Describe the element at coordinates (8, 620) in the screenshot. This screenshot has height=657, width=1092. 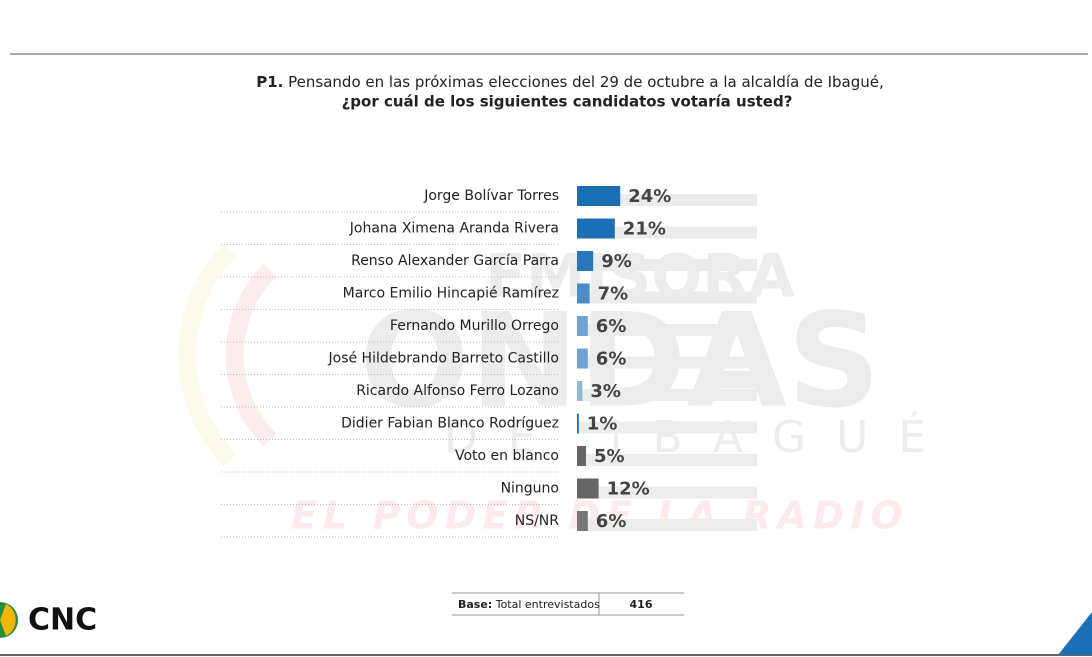
I see `logo-mark` at that location.